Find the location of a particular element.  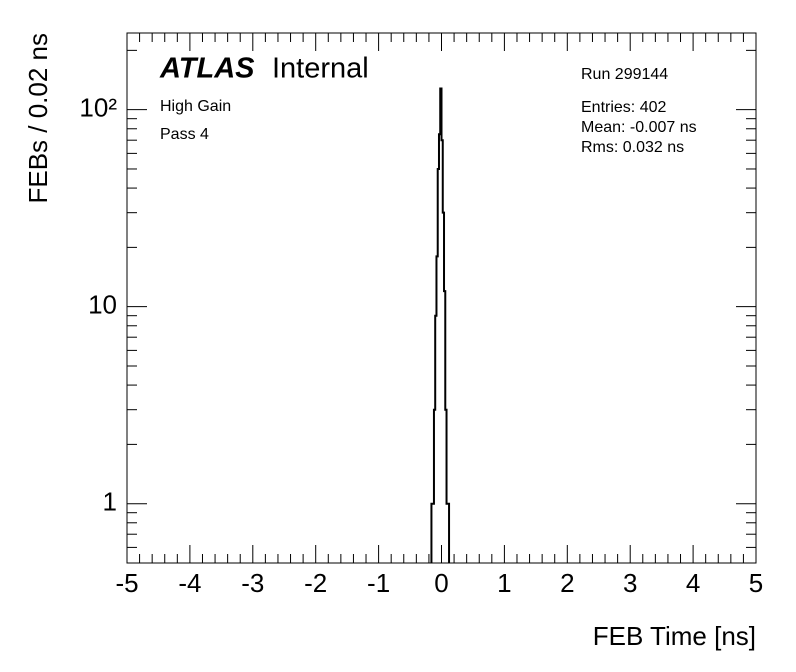

brand: ATLAS is located at coordinates (207, 69).